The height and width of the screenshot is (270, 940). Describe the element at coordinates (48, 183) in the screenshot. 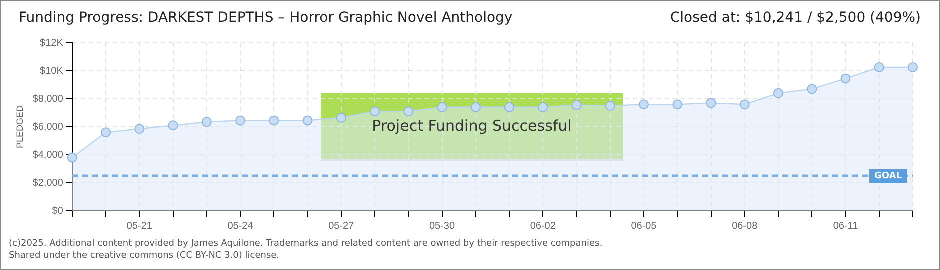

I see `y-tick-label: $2,000` at that location.